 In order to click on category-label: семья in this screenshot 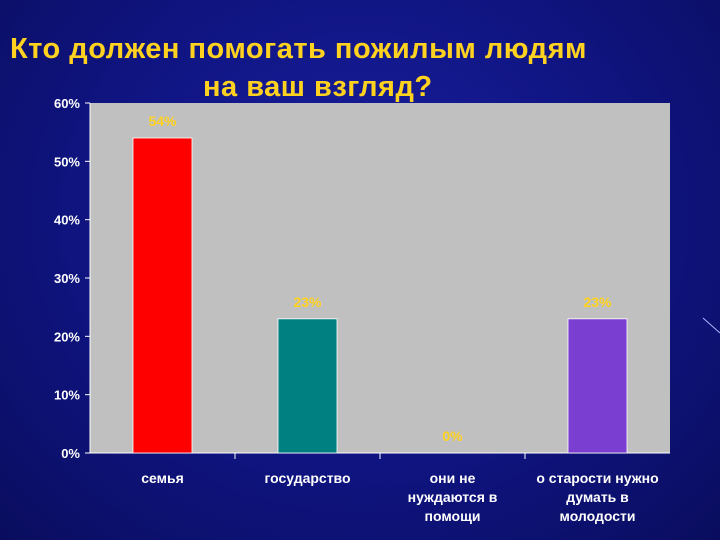, I will do `click(162, 478)`.